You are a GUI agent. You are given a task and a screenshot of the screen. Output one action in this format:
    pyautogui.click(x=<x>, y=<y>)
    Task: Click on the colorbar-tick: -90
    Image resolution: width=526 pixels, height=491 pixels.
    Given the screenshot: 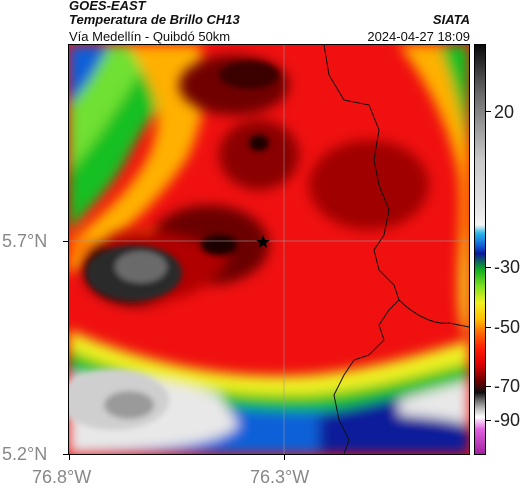 What is the action you would take?
    pyautogui.click(x=507, y=420)
    